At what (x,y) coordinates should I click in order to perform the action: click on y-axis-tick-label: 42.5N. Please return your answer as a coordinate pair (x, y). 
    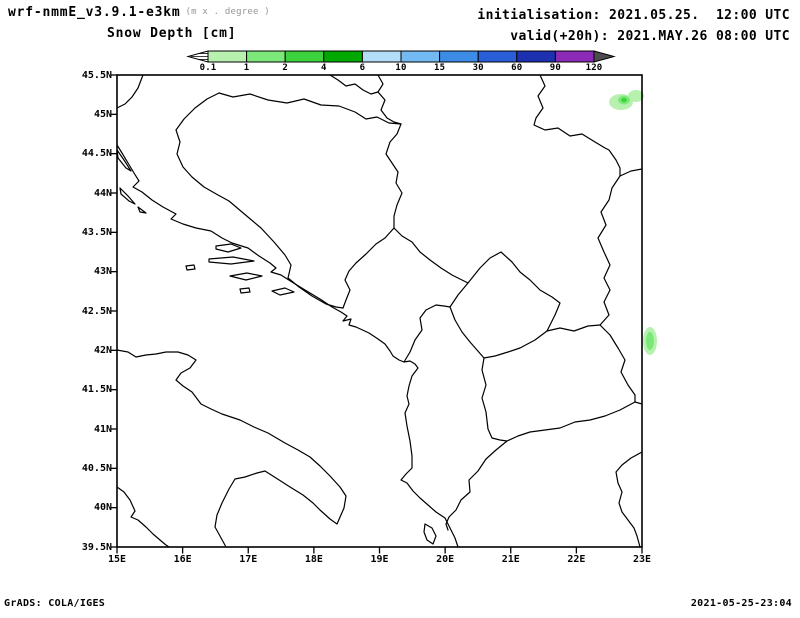
    Looking at the image, I should click on (96, 311).